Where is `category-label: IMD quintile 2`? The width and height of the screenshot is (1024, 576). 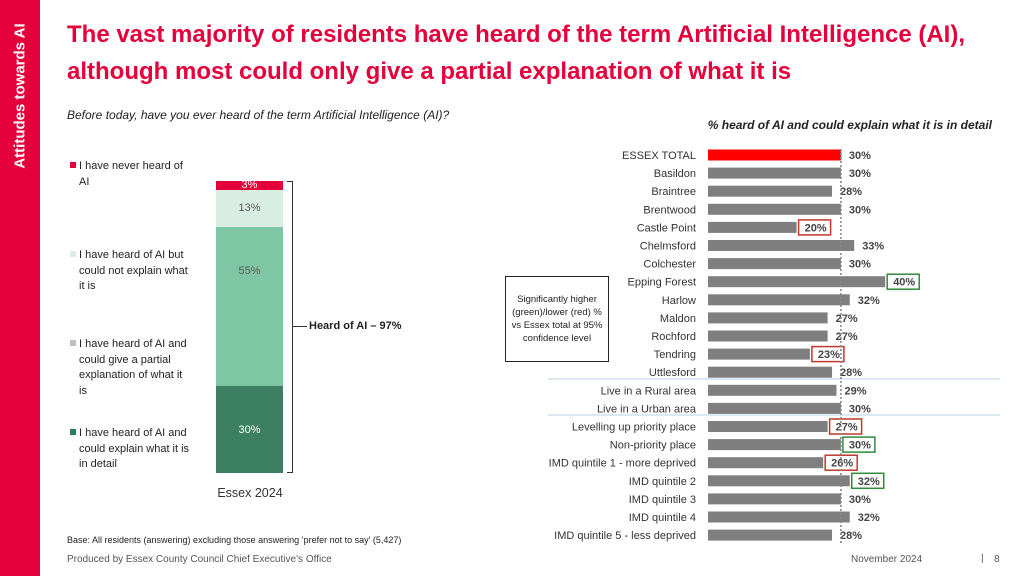
category-label: IMD quintile 2 is located at coordinates (662, 482).